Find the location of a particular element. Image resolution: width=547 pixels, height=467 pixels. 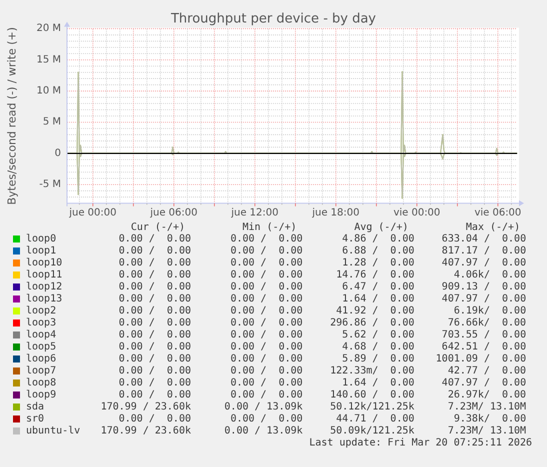

text: Min (-/+) is located at coordinates (269, 227).